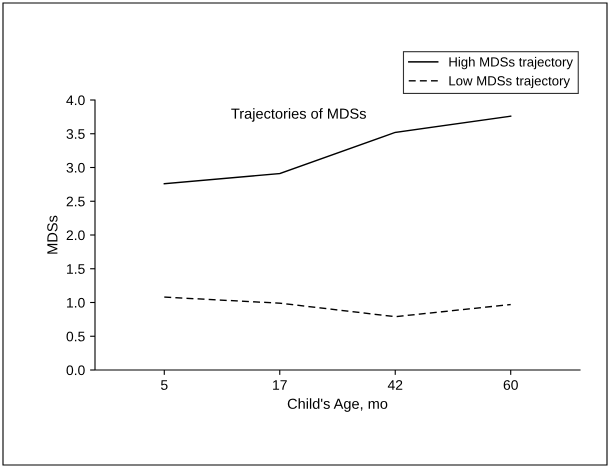  I want to click on y-tick-label: 1.5, so click(76, 269).